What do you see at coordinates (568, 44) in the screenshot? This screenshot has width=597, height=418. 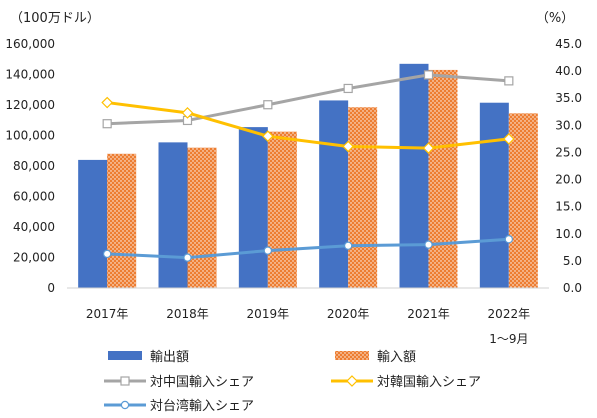 I see `right-tick-label: 45.0` at bounding box center [568, 44].